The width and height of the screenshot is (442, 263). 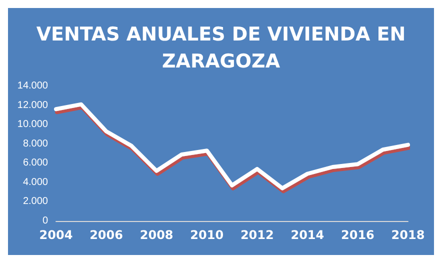 What do you see at coordinates (32, 105) in the screenshot?
I see `y-tick-label: 12.000` at bounding box center [32, 105].